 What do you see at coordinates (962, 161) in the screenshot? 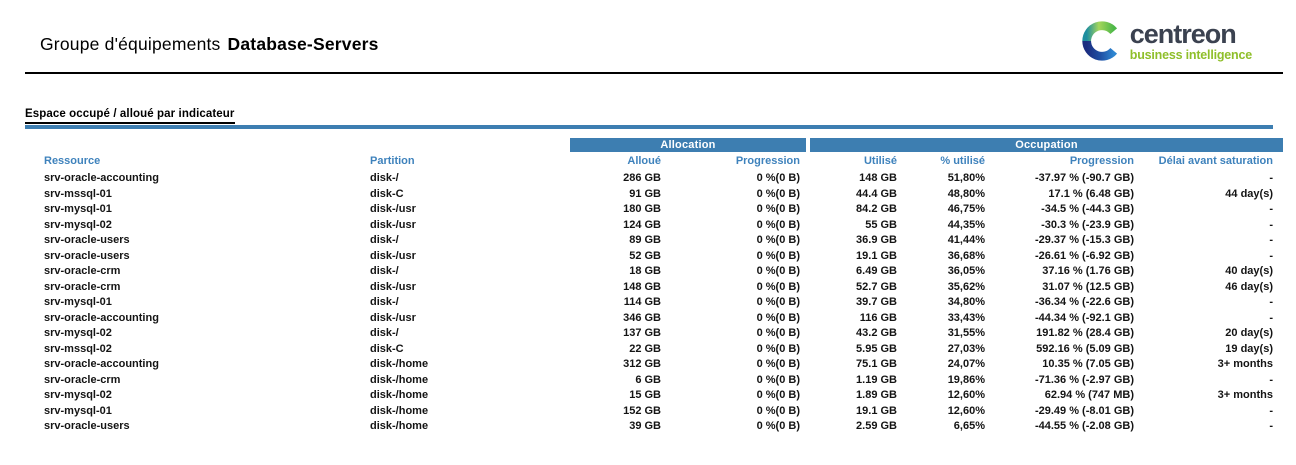
I see `column-header-pct-utilise: % utilisé` at bounding box center [962, 161].